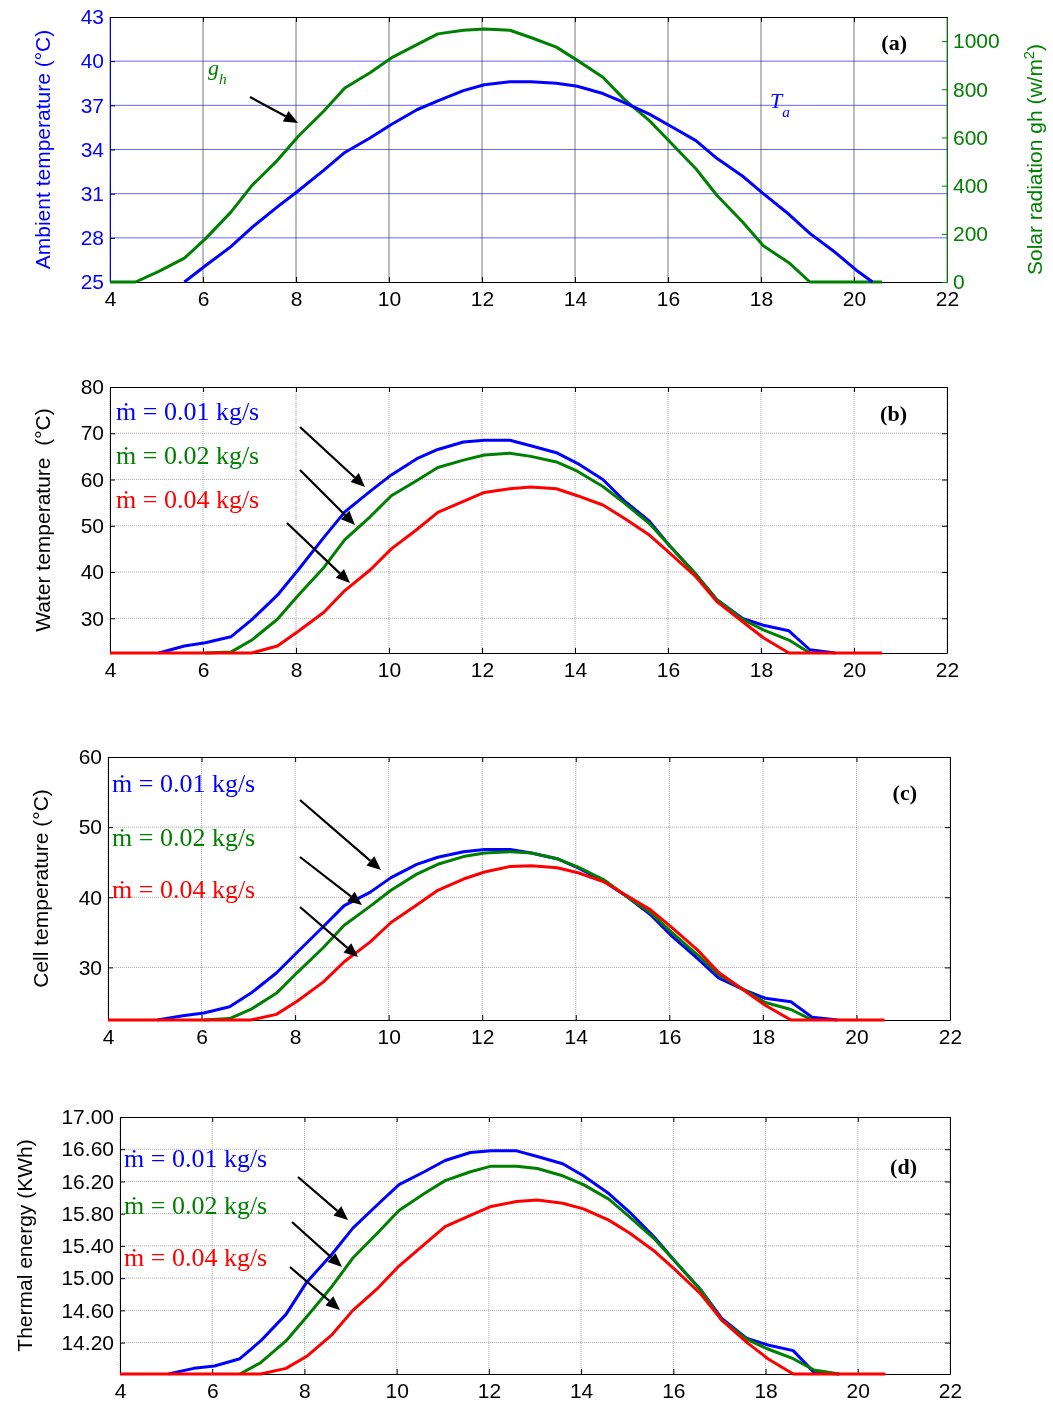  Describe the element at coordinates (87, 1181) in the screenshot. I see `y-tick-label: 16.20` at that location.